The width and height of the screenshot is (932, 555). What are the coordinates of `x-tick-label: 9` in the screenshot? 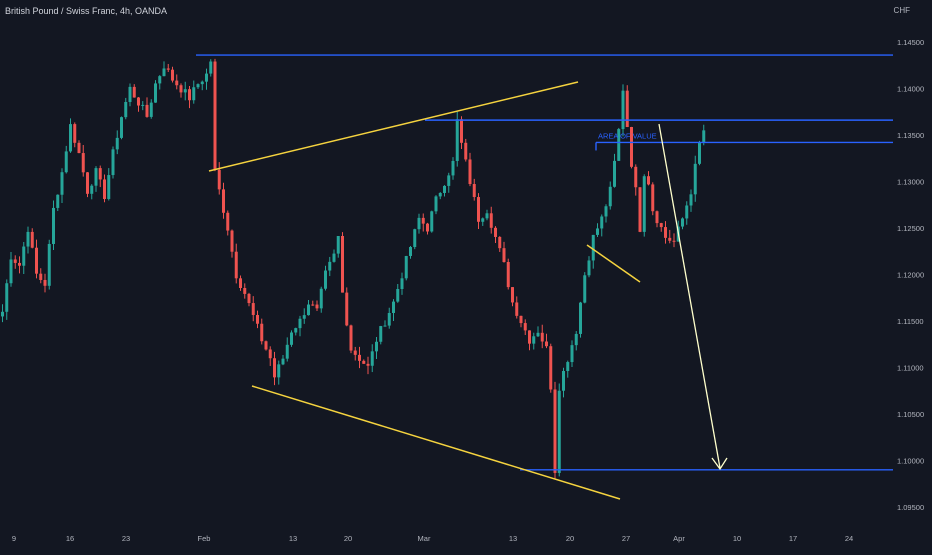 It's located at (14, 538).